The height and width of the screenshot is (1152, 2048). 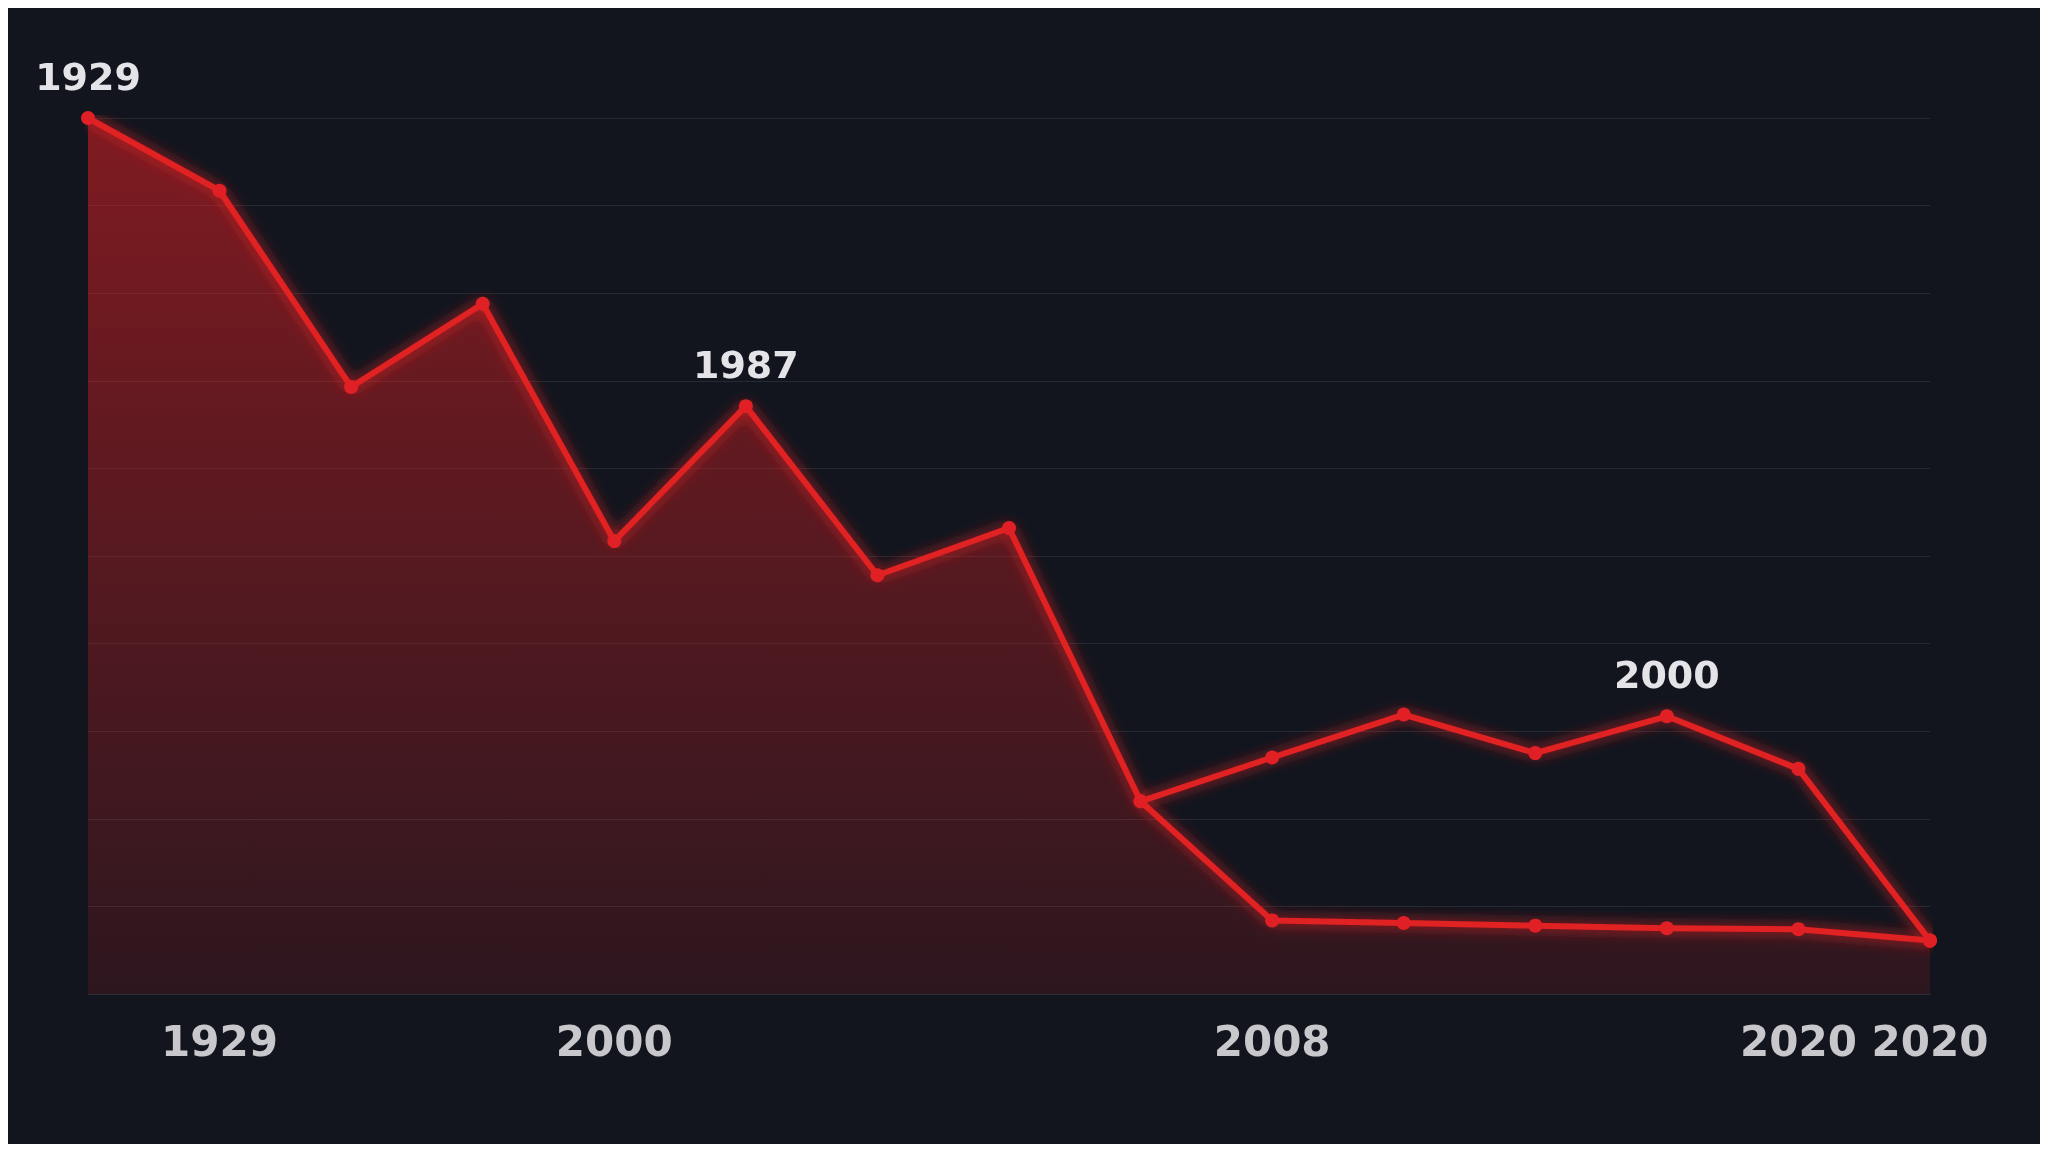 I want to click on x-tick-label: 2008, so click(x=1272, y=1041).